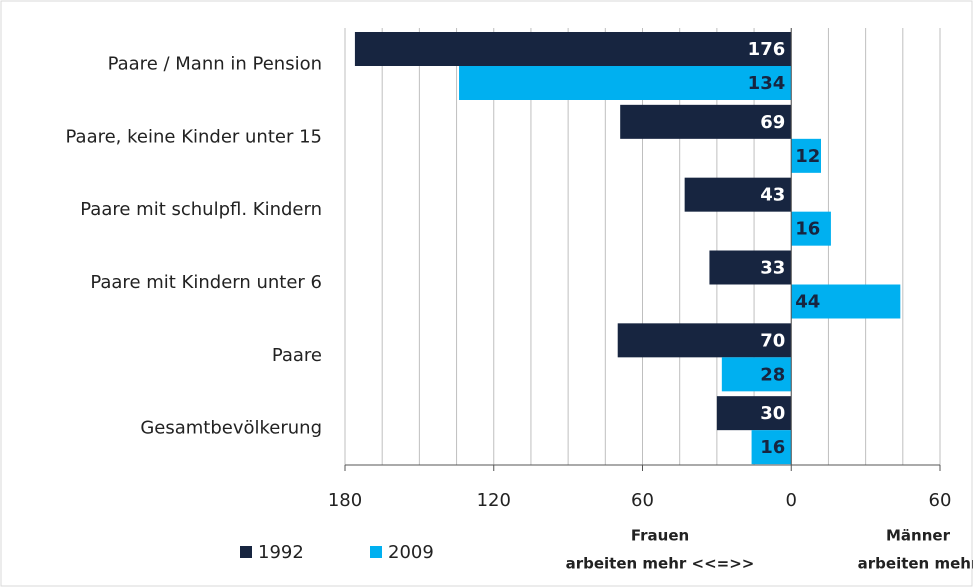  I want to click on value-label: 12, so click(807, 156).